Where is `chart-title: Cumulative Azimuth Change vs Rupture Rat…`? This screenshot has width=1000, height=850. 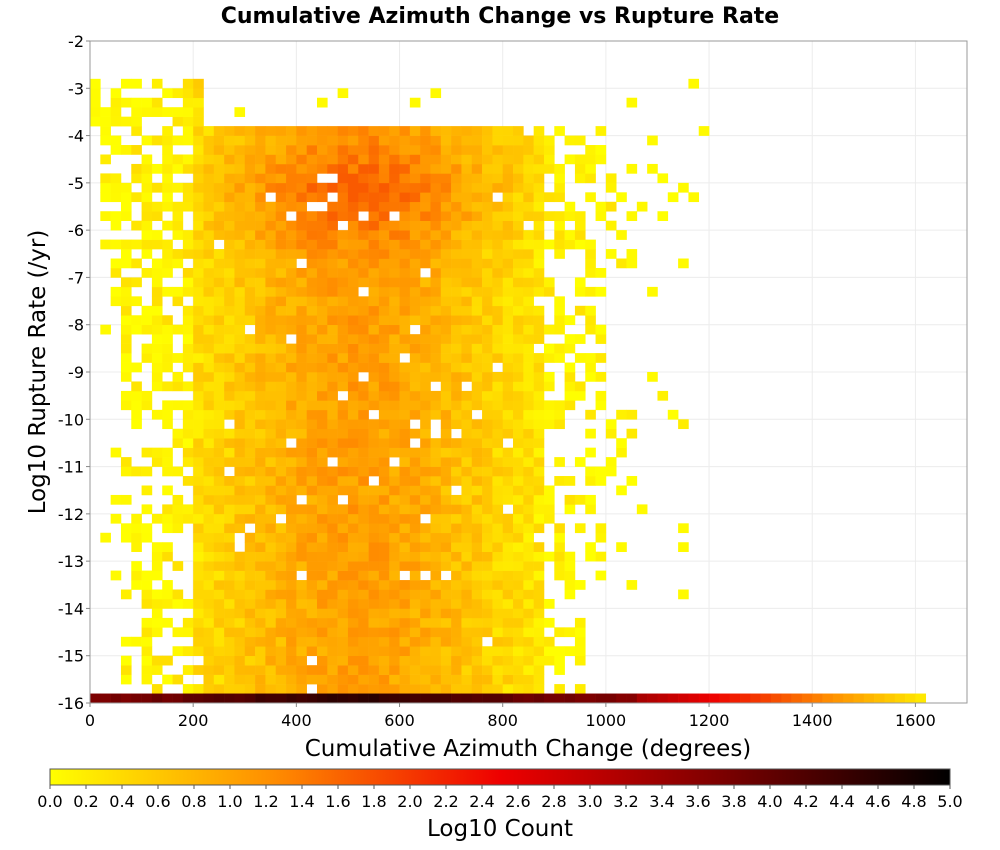
chart-title: Cumulative Azimuth Change vs Rupture Rat… is located at coordinates (500, 16).